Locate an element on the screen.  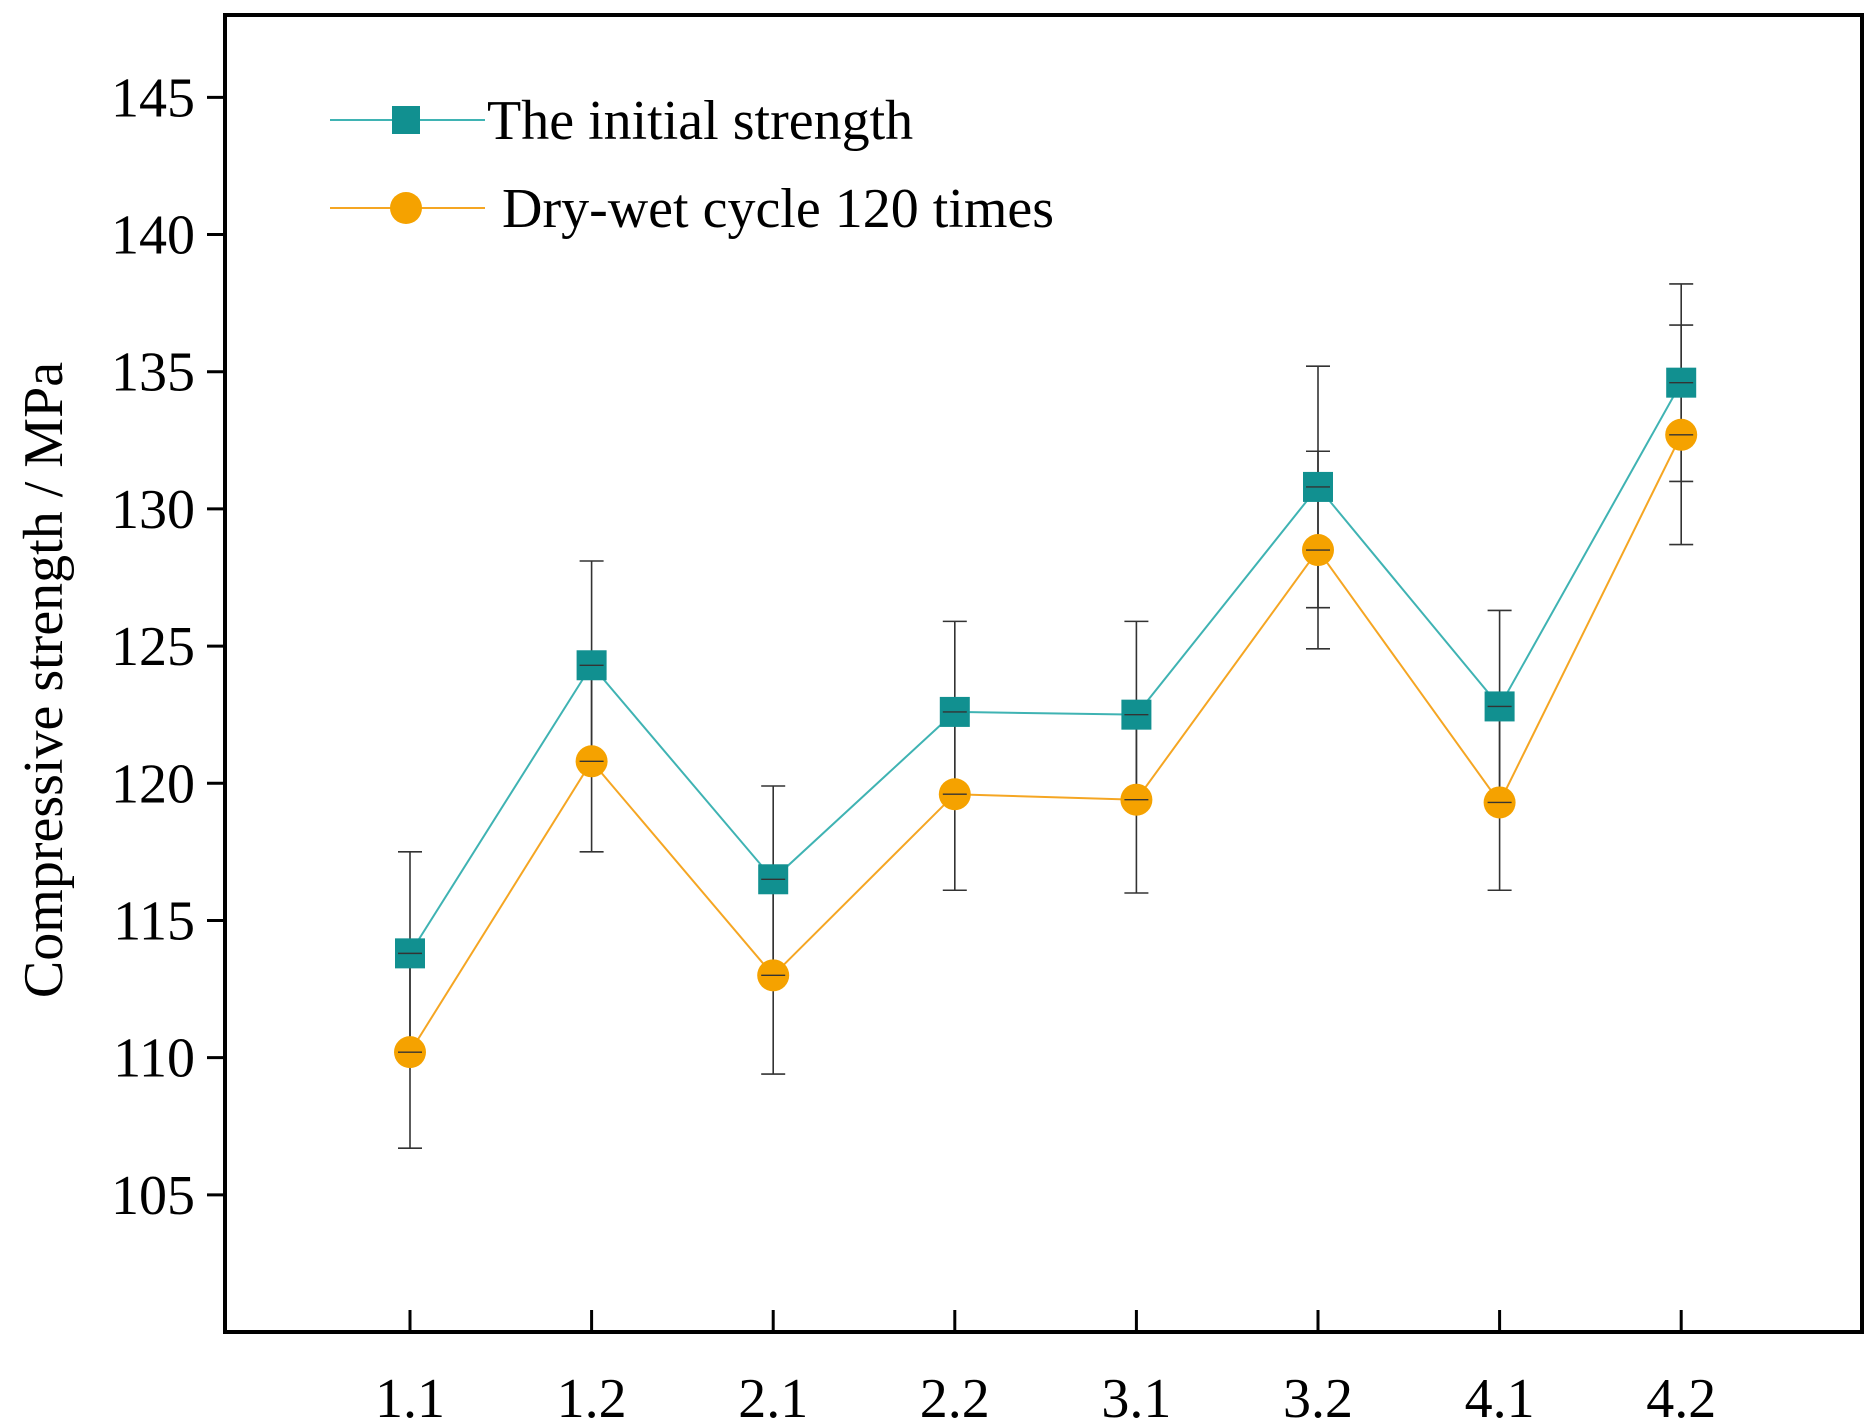
legend-label: The initial strength is located at coordinates (700, 121).